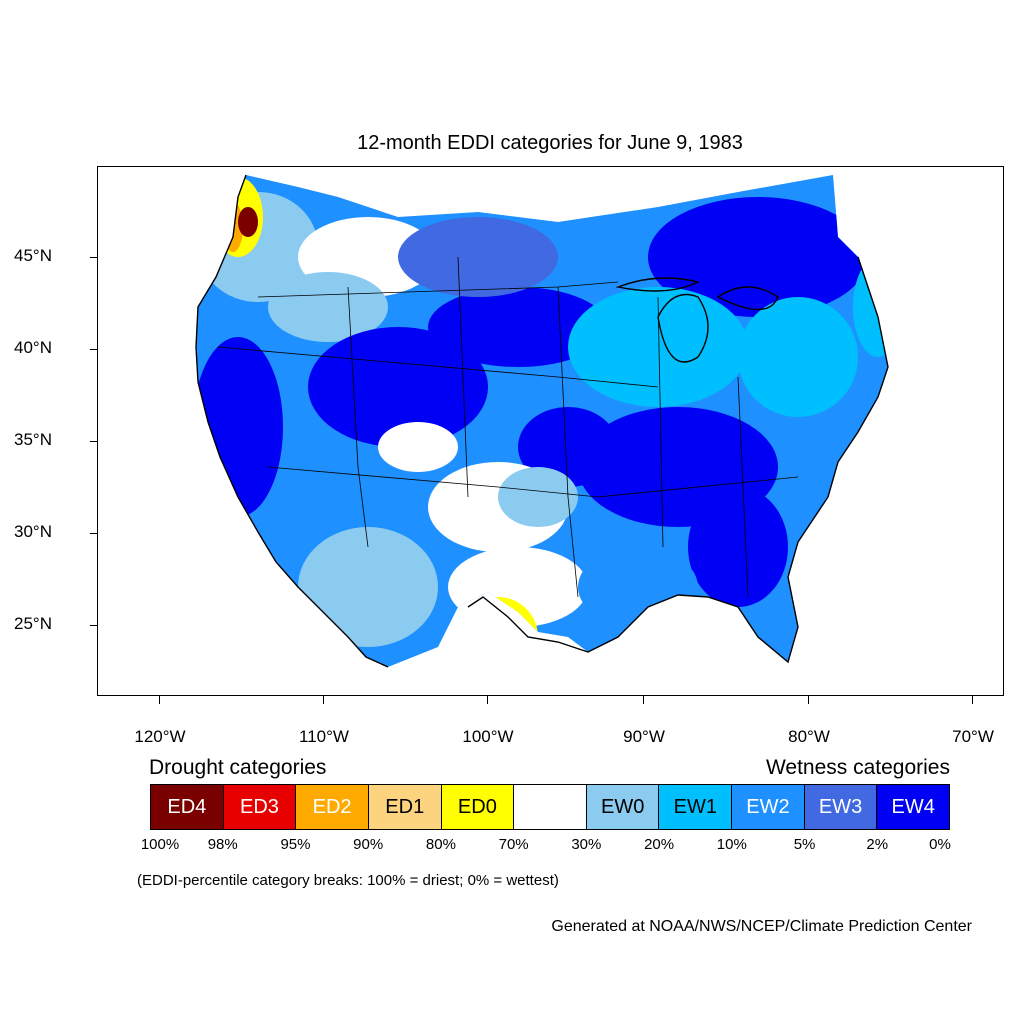 This screenshot has height=1024, width=1024. I want to click on legend-box-ed2: ED2, so click(332, 807).